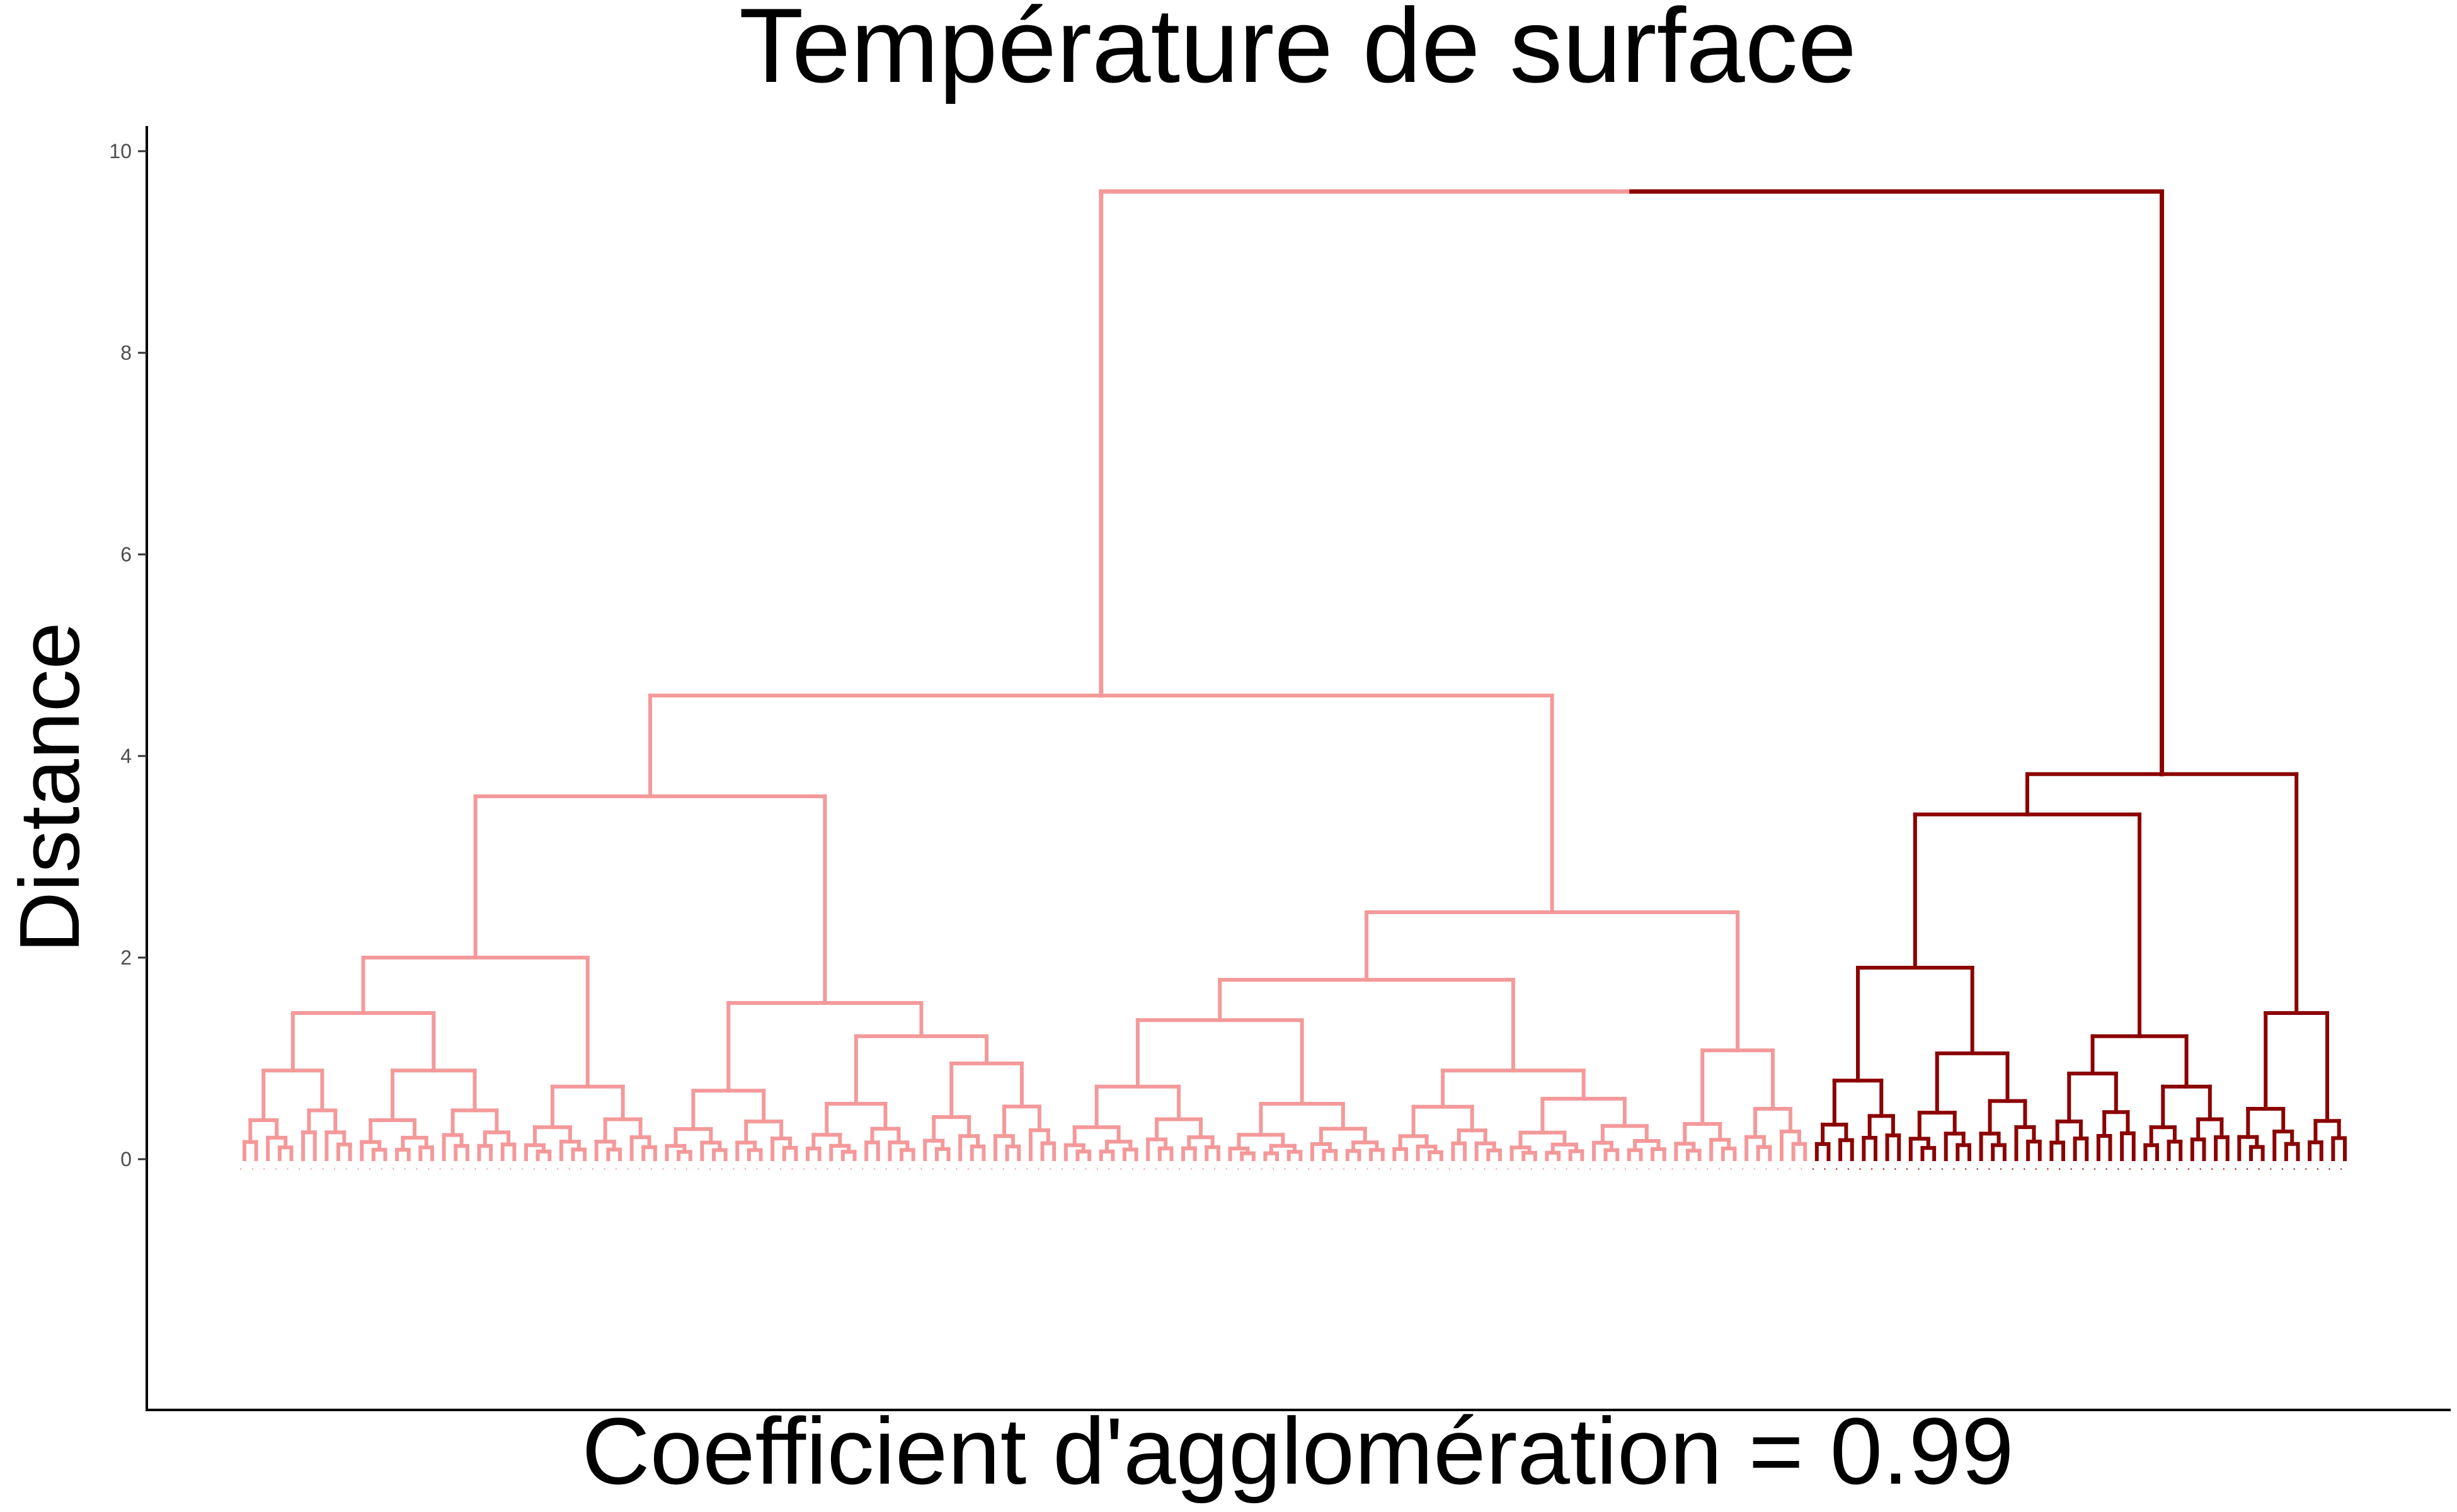 The image size is (2457, 1512). I want to click on y-axis-label: Distance, so click(49, 787).